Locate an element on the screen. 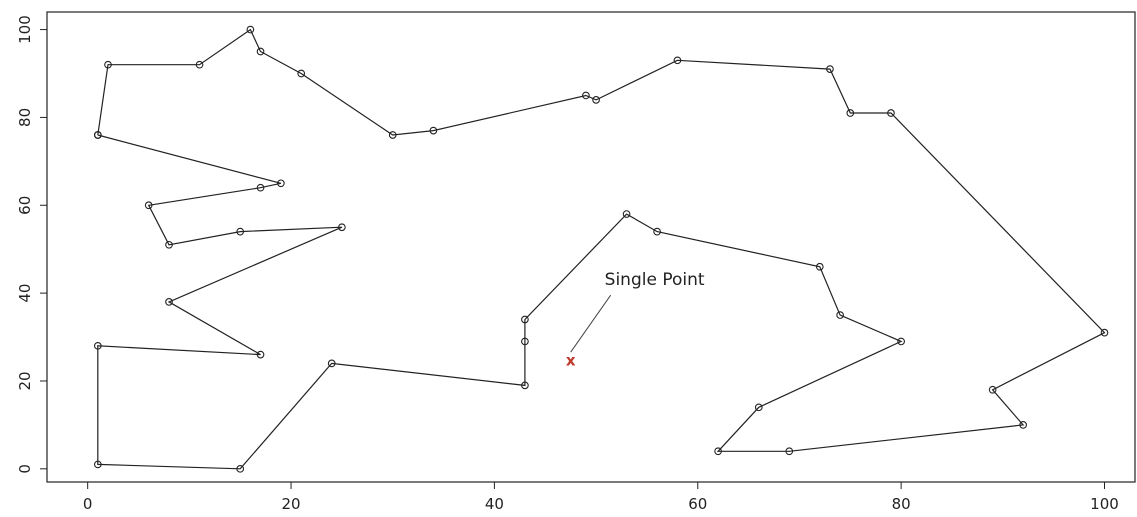 The image size is (1137, 517). y-tick-label: 80 is located at coordinates (25, 117).